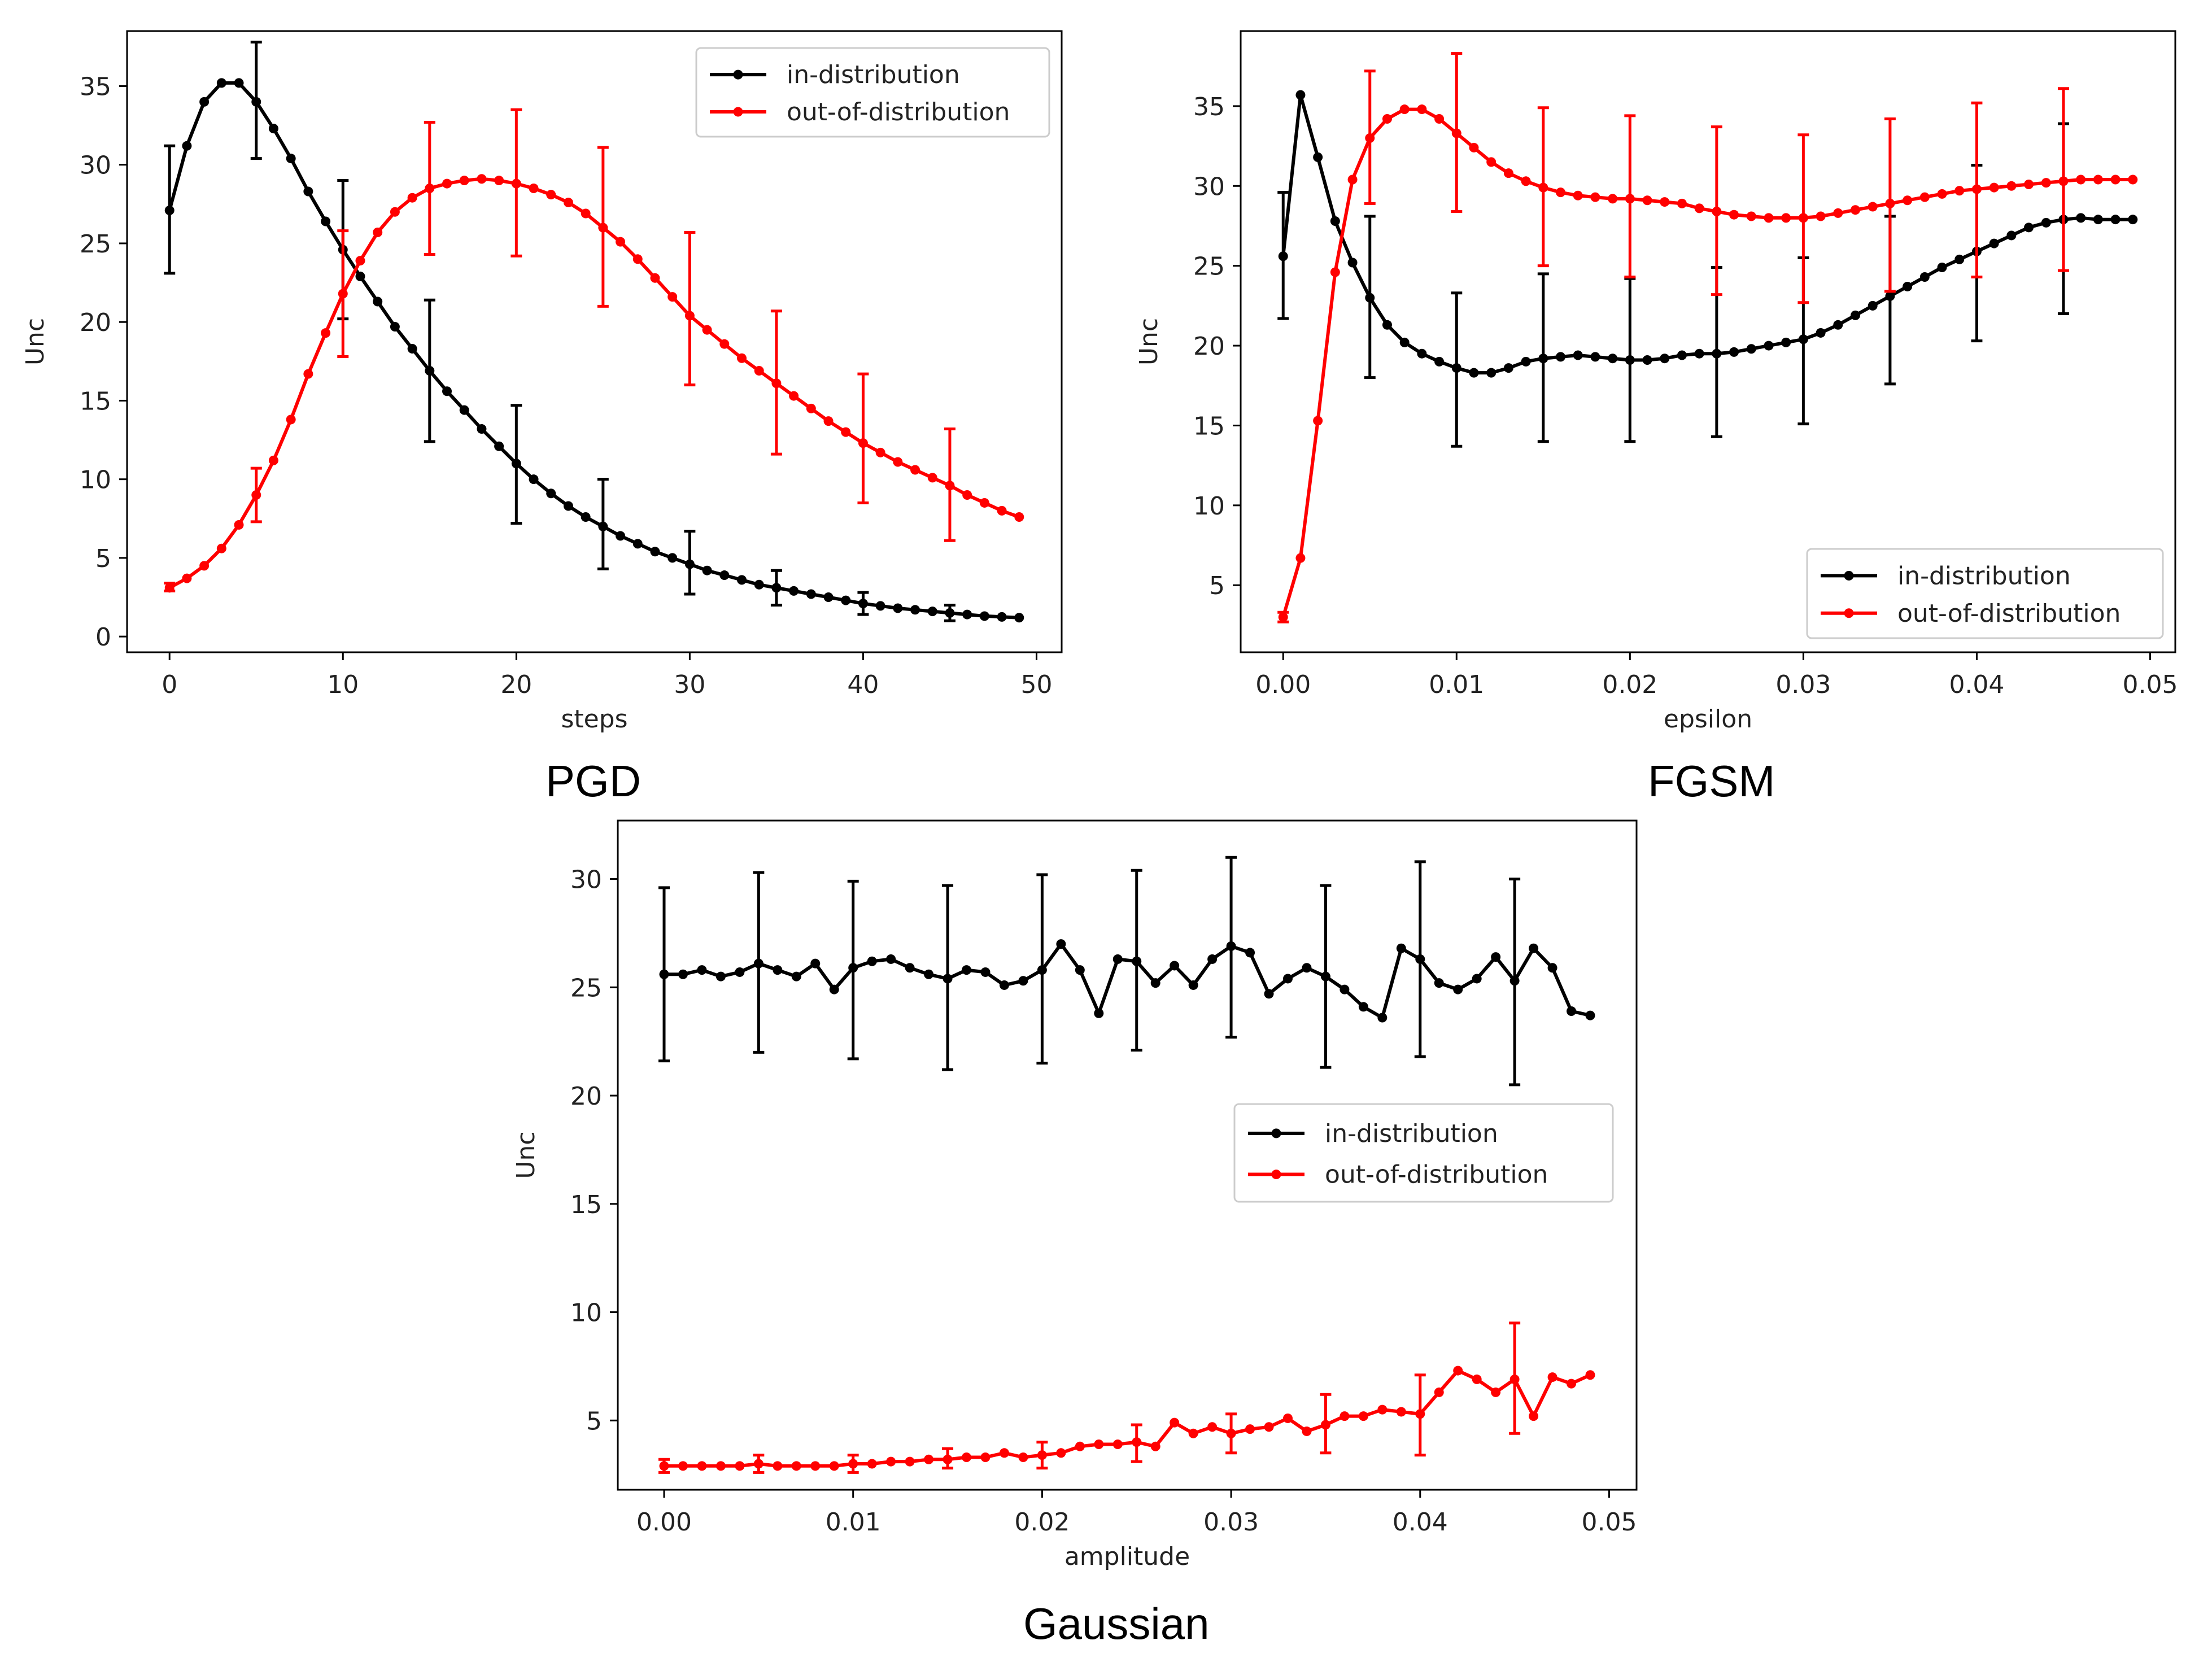  What do you see at coordinates (35, 341) in the screenshot?
I see `pgd-y-axis-label: Unc` at bounding box center [35, 341].